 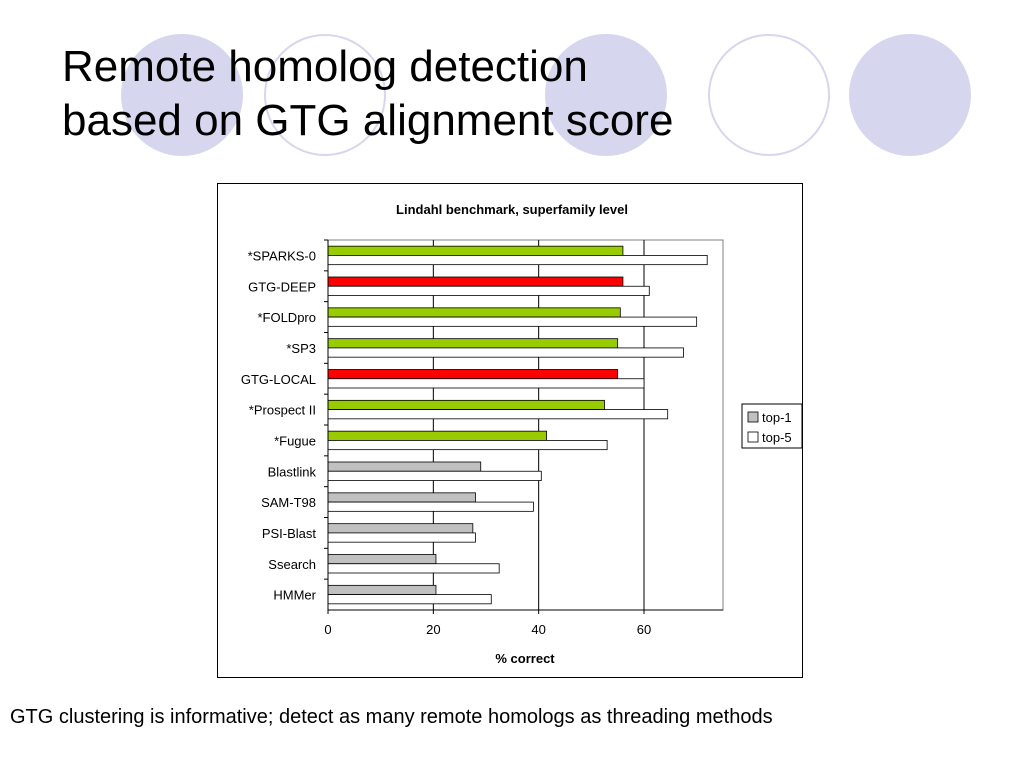 I want to click on x-tick-label: 0, so click(x=327, y=629).